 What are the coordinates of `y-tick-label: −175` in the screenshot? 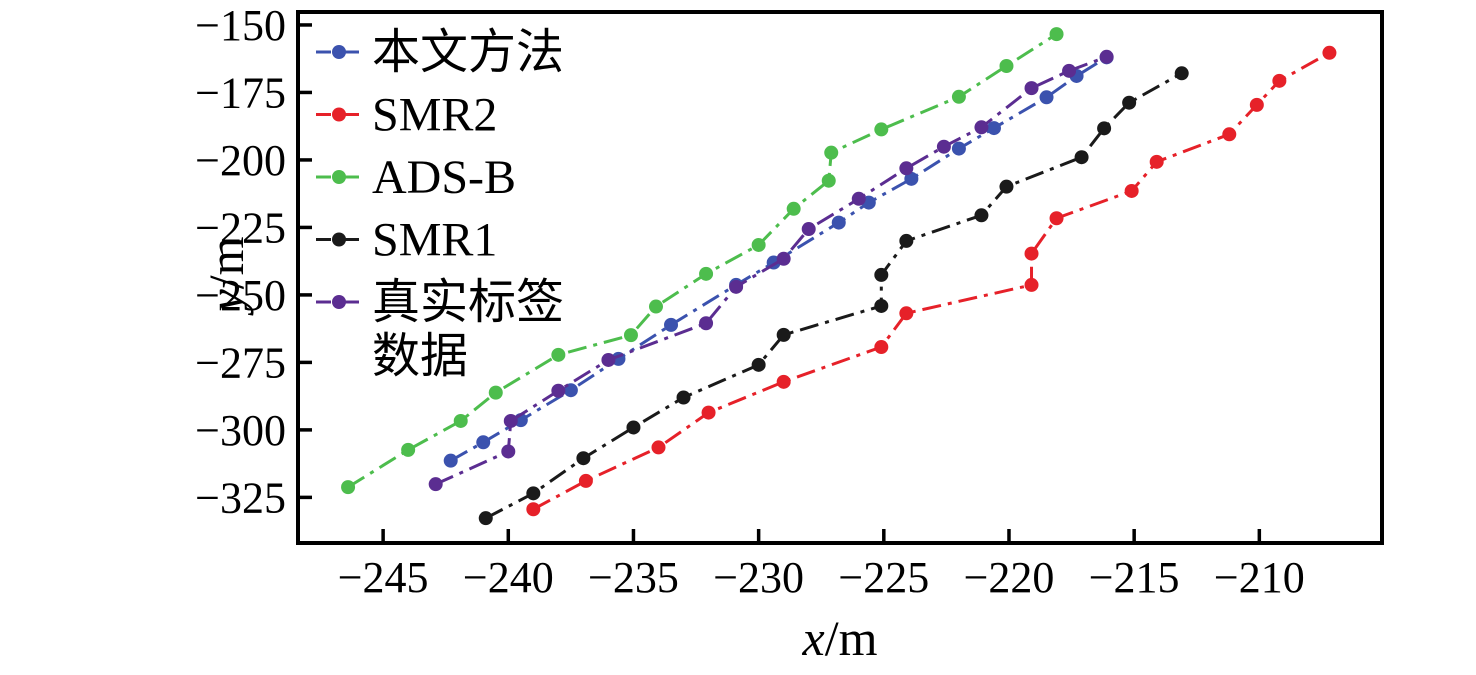 It's located at (240, 92).